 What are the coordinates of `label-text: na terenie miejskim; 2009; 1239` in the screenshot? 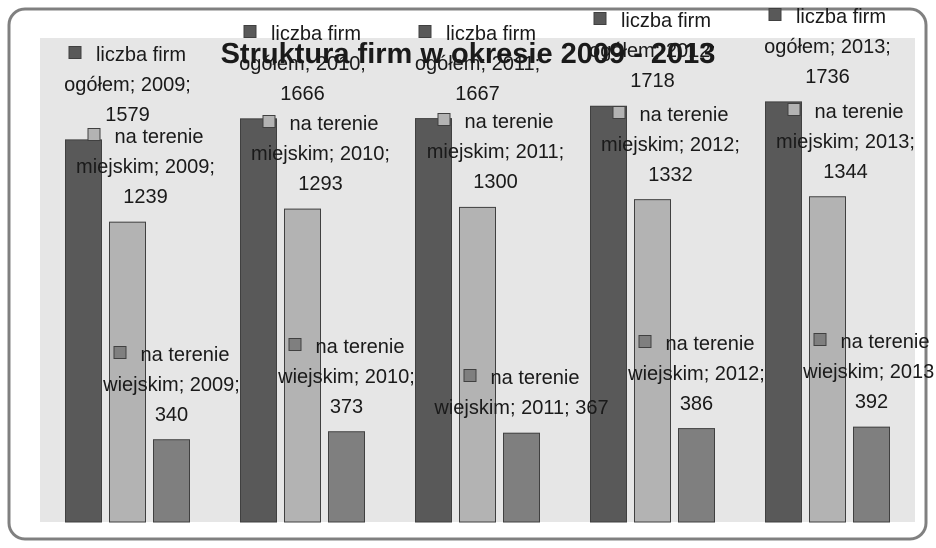 It's located at (145, 167).